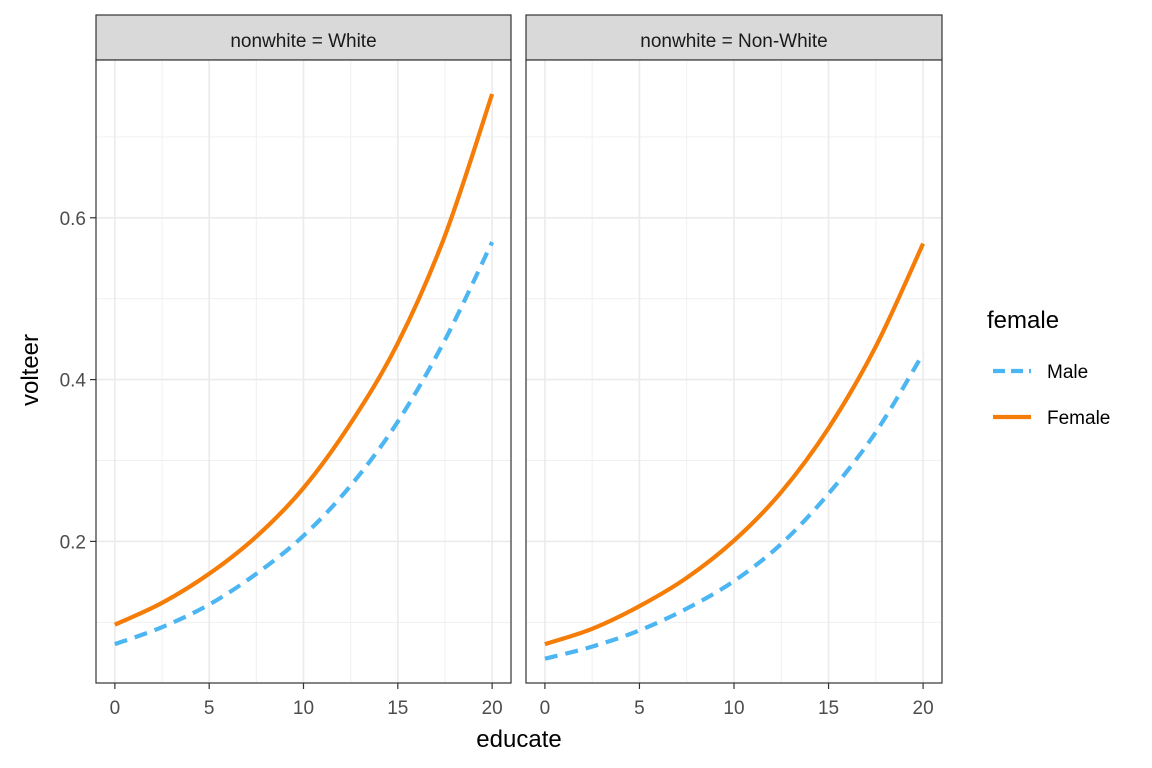 The height and width of the screenshot is (768, 1152). I want to click on x-axis-title: educate, so click(518, 739).